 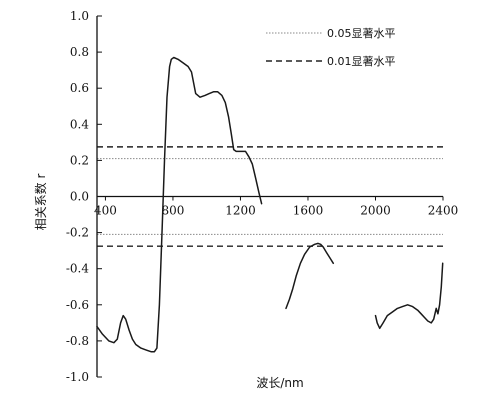 What do you see at coordinates (79, 124) in the screenshot?
I see `y-tick-label: 0.4` at bounding box center [79, 124].